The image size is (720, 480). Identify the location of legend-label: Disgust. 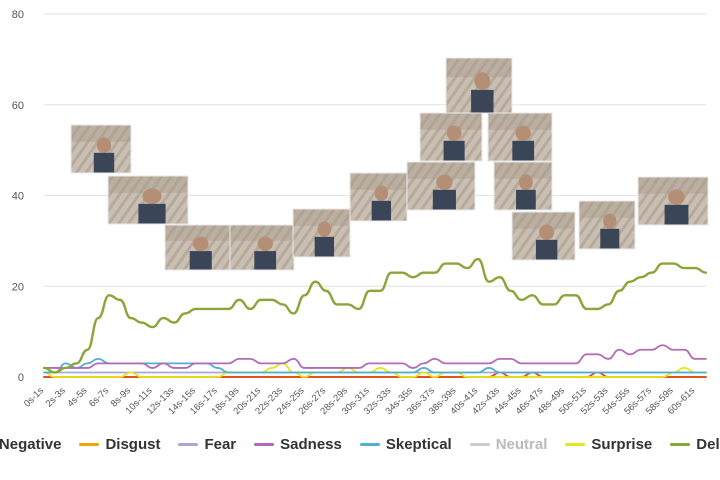
(133, 444).